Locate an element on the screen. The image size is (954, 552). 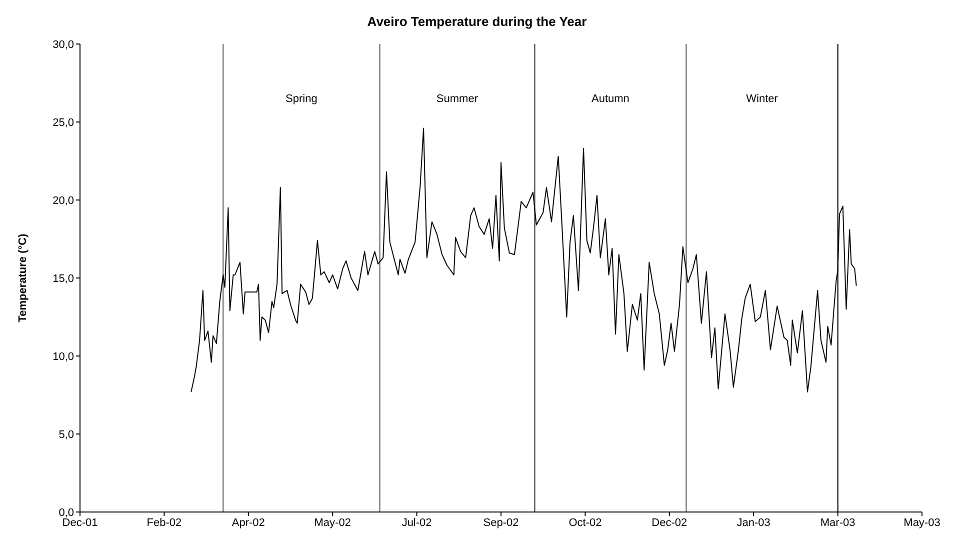
x-tick-label: Dec-01 is located at coordinates (80, 522).